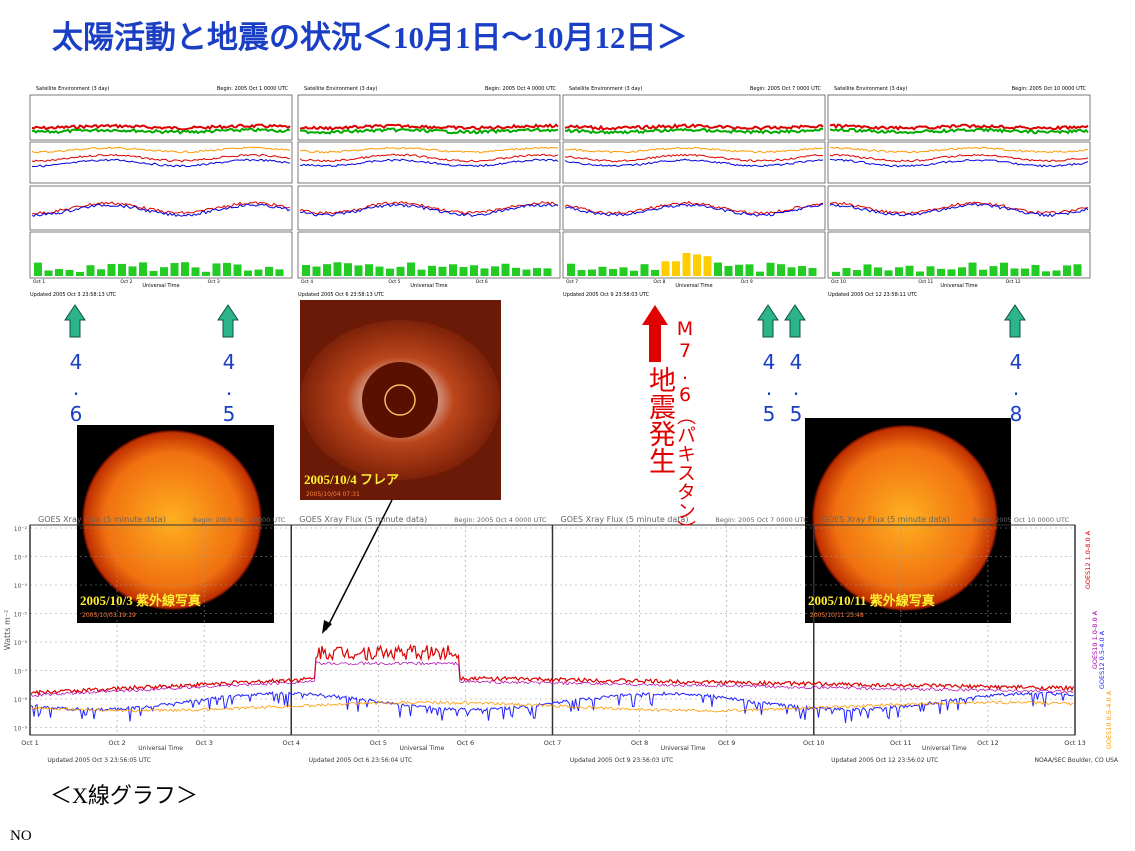 The width and height of the screenshot is (1135, 851). I want to click on caption: ＜X線グラフ＞, so click(124, 795).